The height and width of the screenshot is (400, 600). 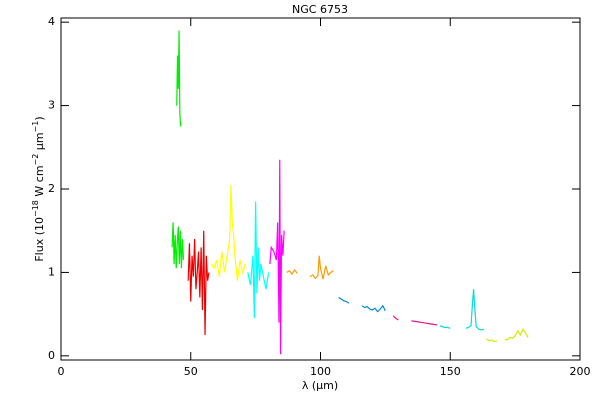 What do you see at coordinates (35, 160) in the screenshot?
I see `y-label-superscript: −2` at bounding box center [35, 160].